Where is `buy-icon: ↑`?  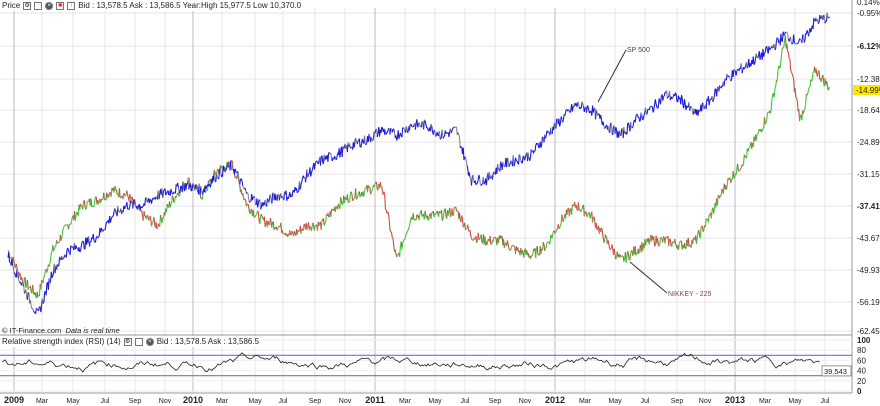 buy-icon: ↑ is located at coordinates (71, 5).